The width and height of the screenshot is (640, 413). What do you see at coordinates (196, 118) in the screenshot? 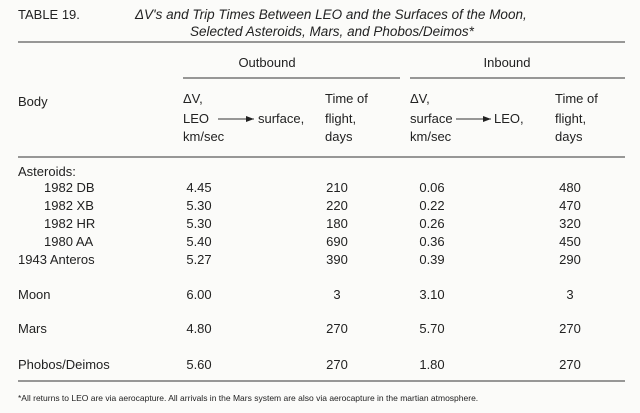
I see `column-header: LEO` at bounding box center [196, 118].